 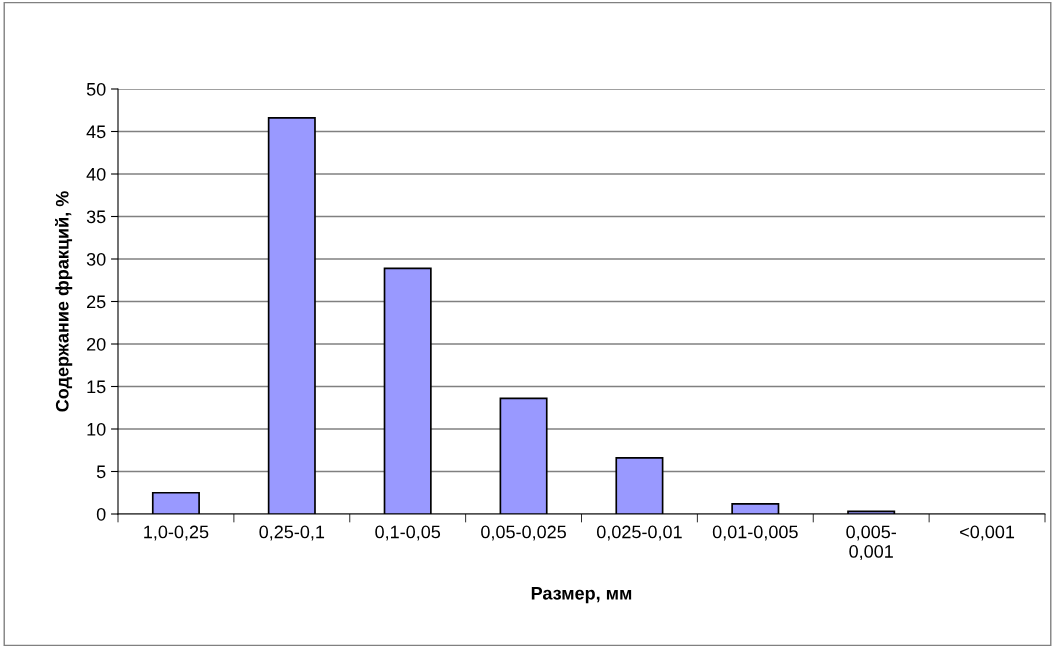 I want to click on y-axis-title: Содержание фракций, %, so click(x=64, y=301).